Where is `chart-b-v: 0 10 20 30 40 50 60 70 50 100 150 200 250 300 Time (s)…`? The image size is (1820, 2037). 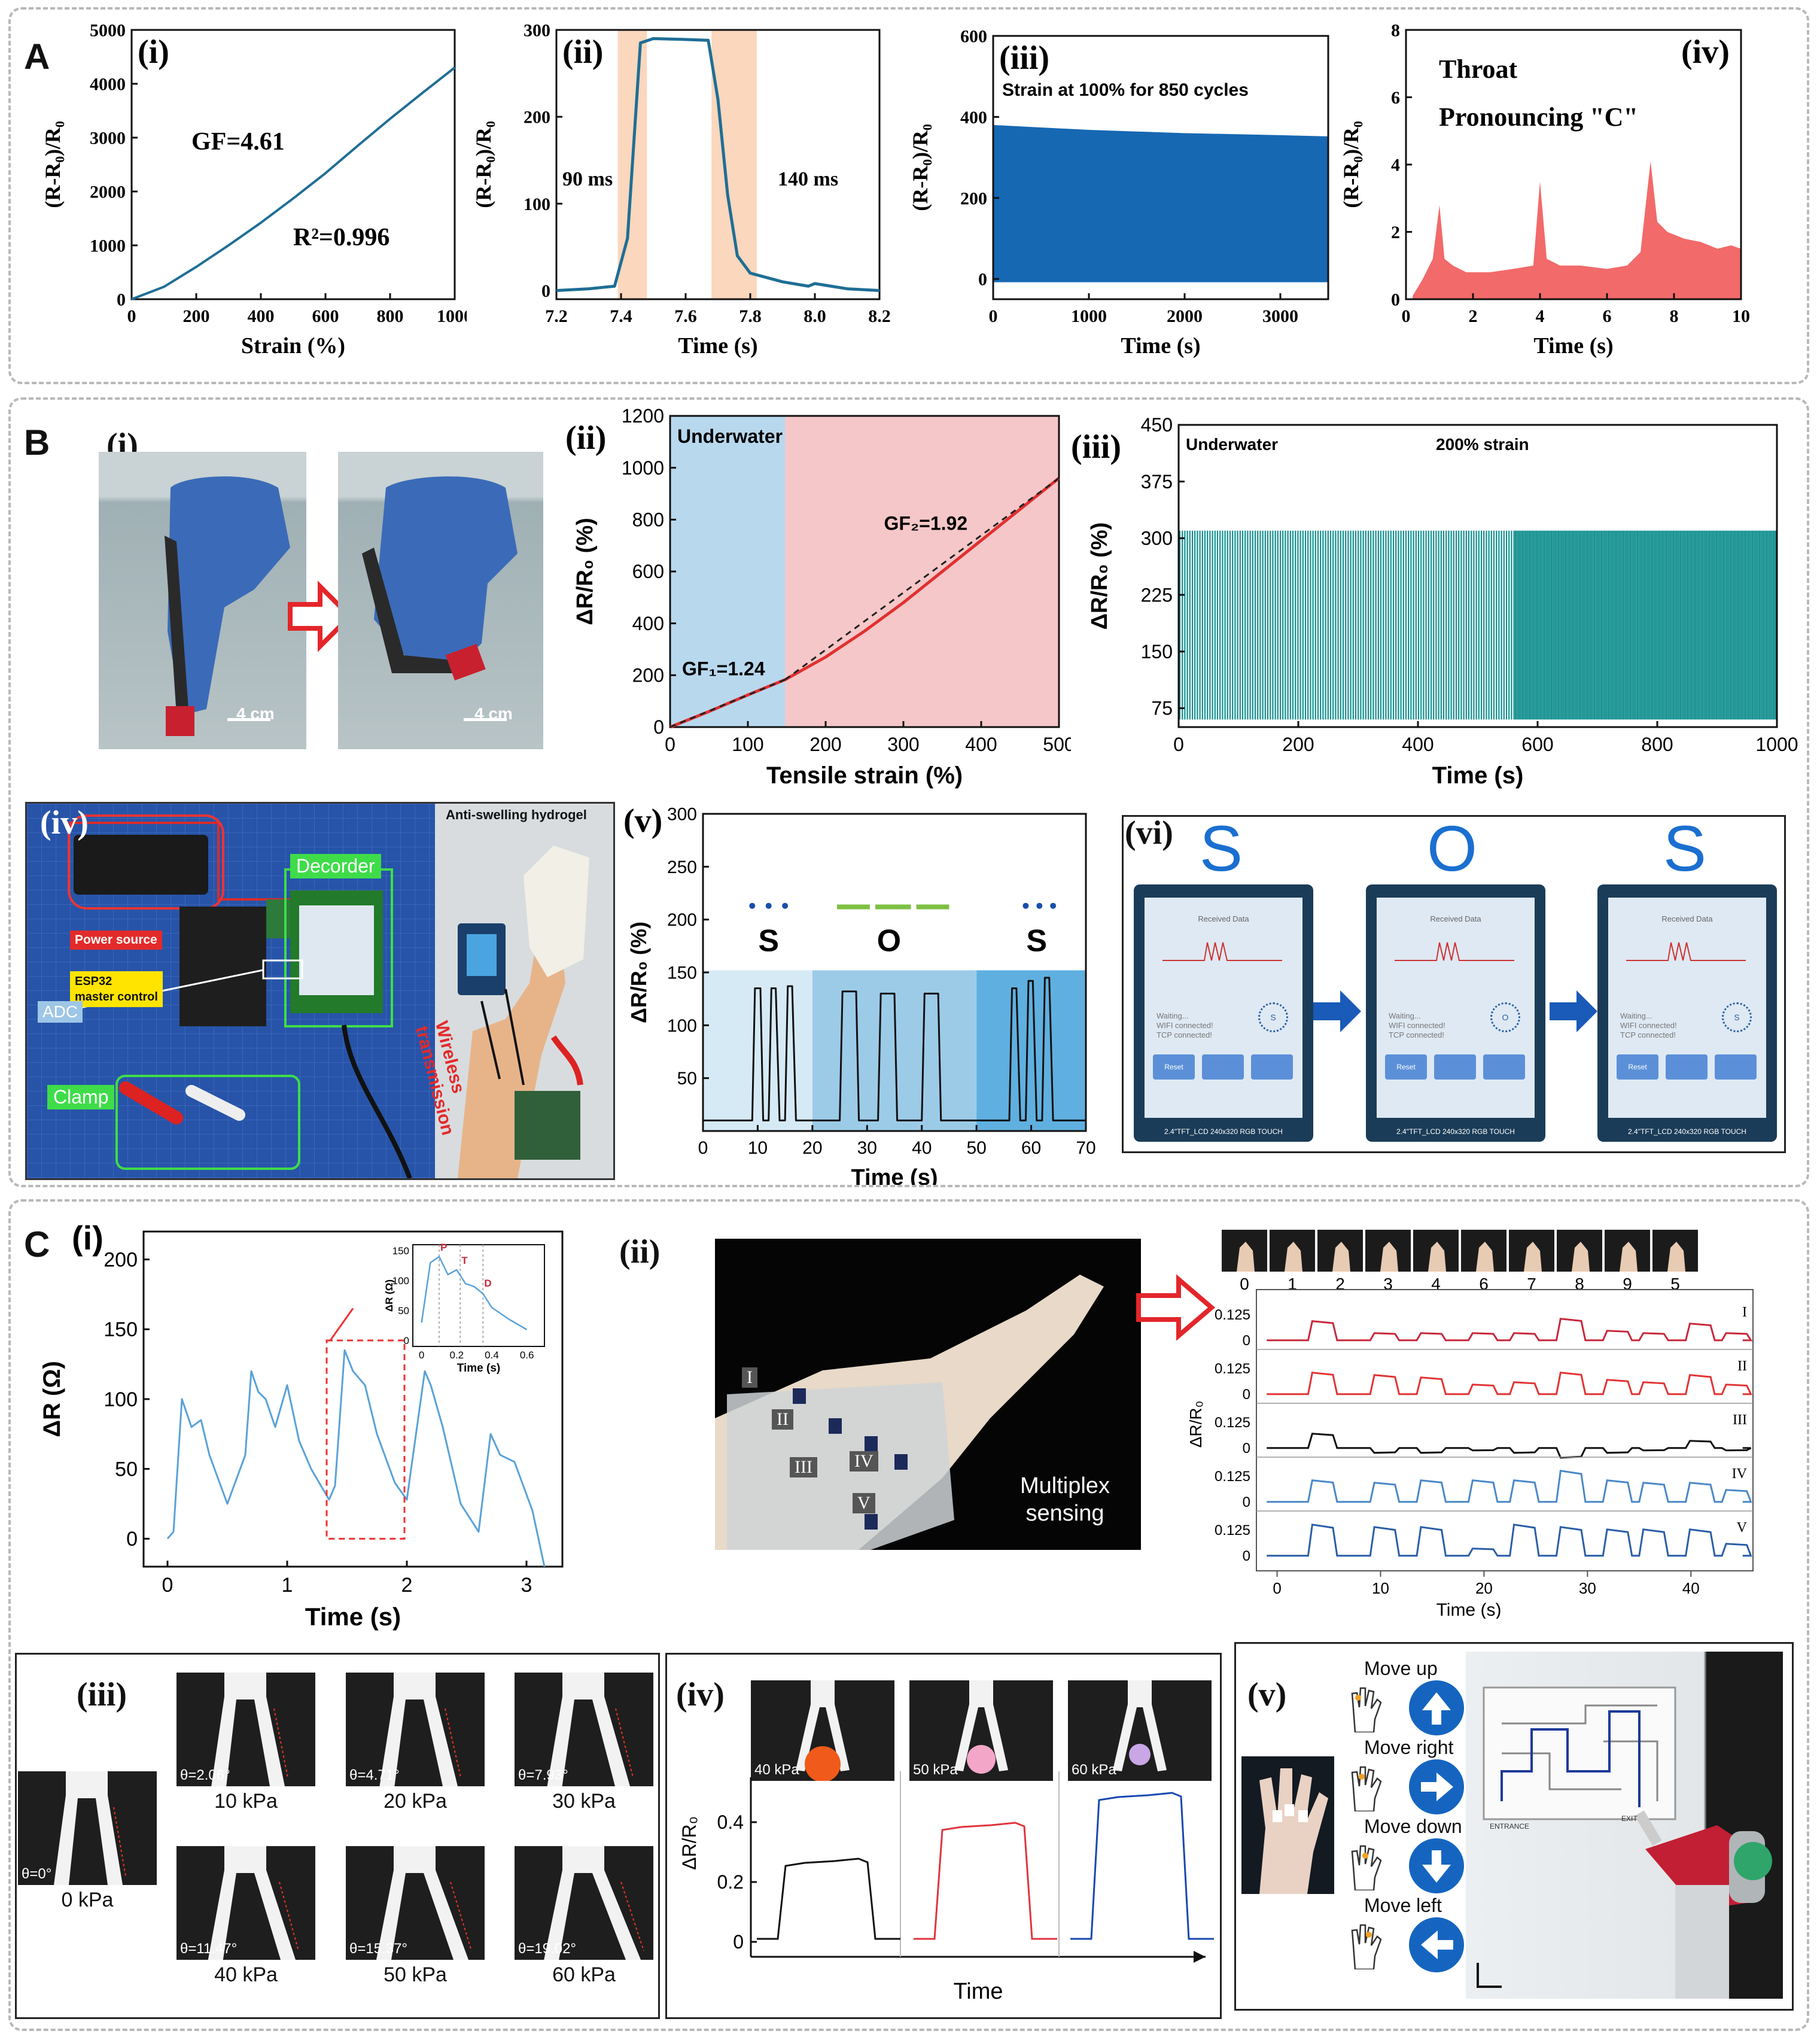
chart-b-v: 0 10 20 30 40 50 60 70 50 100 150 200 250 300 Time (s)… is located at coordinates (859, 994).